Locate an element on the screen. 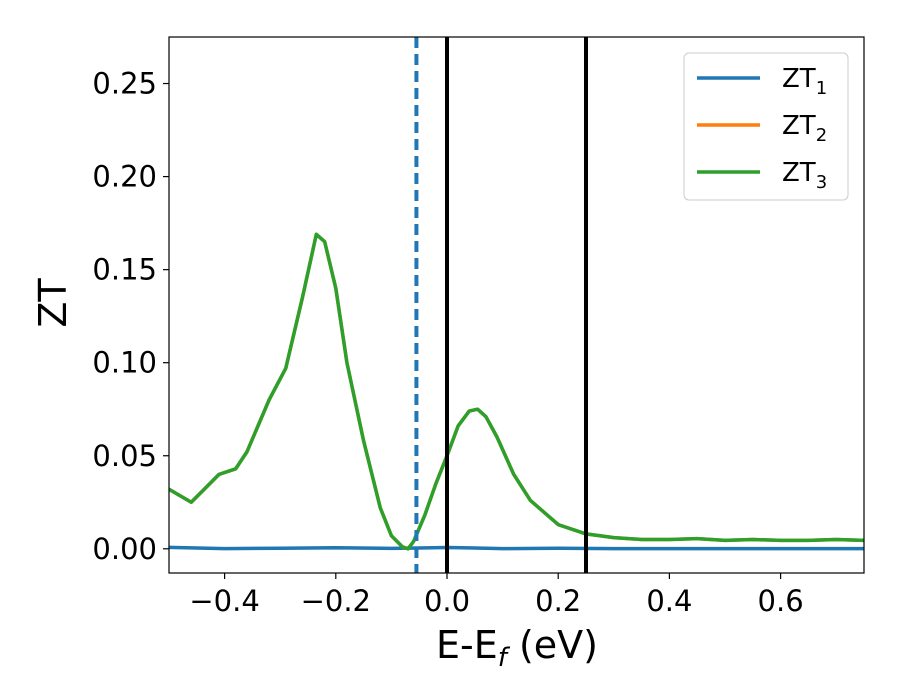  x-tick-label: −0.4 is located at coordinates (224, 601).